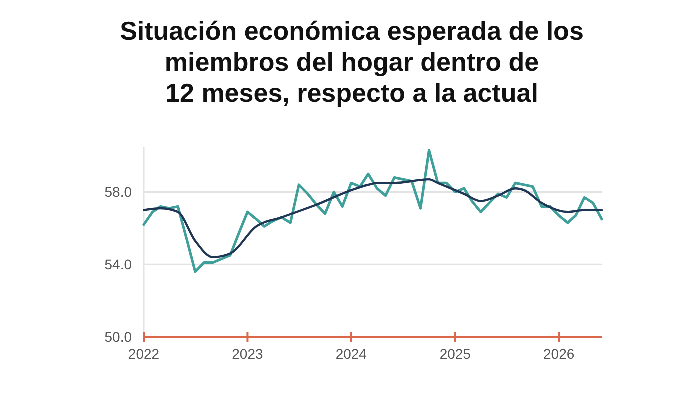 The image size is (700, 401). What do you see at coordinates (248, 354) in the screenshot?
I see `x-tick-label: 2023` at bounding box center [248, 354].